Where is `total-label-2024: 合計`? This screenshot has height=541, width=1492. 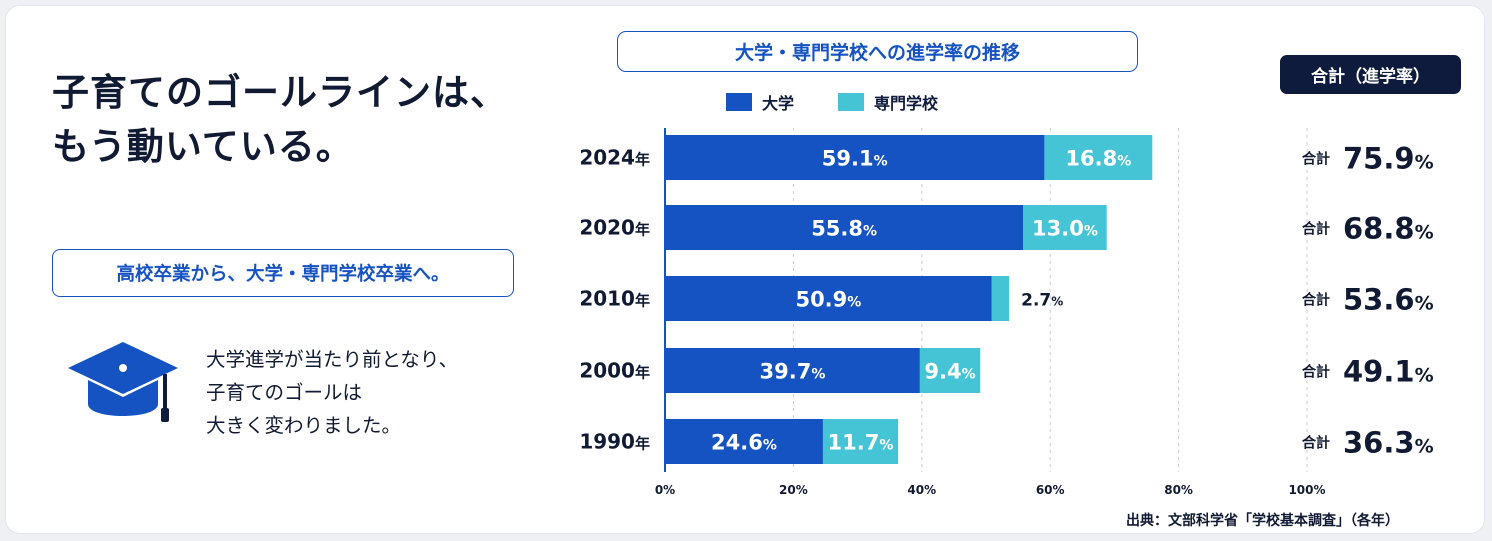 total-label-2024: 合計 is located at coordinates (1316, 159).